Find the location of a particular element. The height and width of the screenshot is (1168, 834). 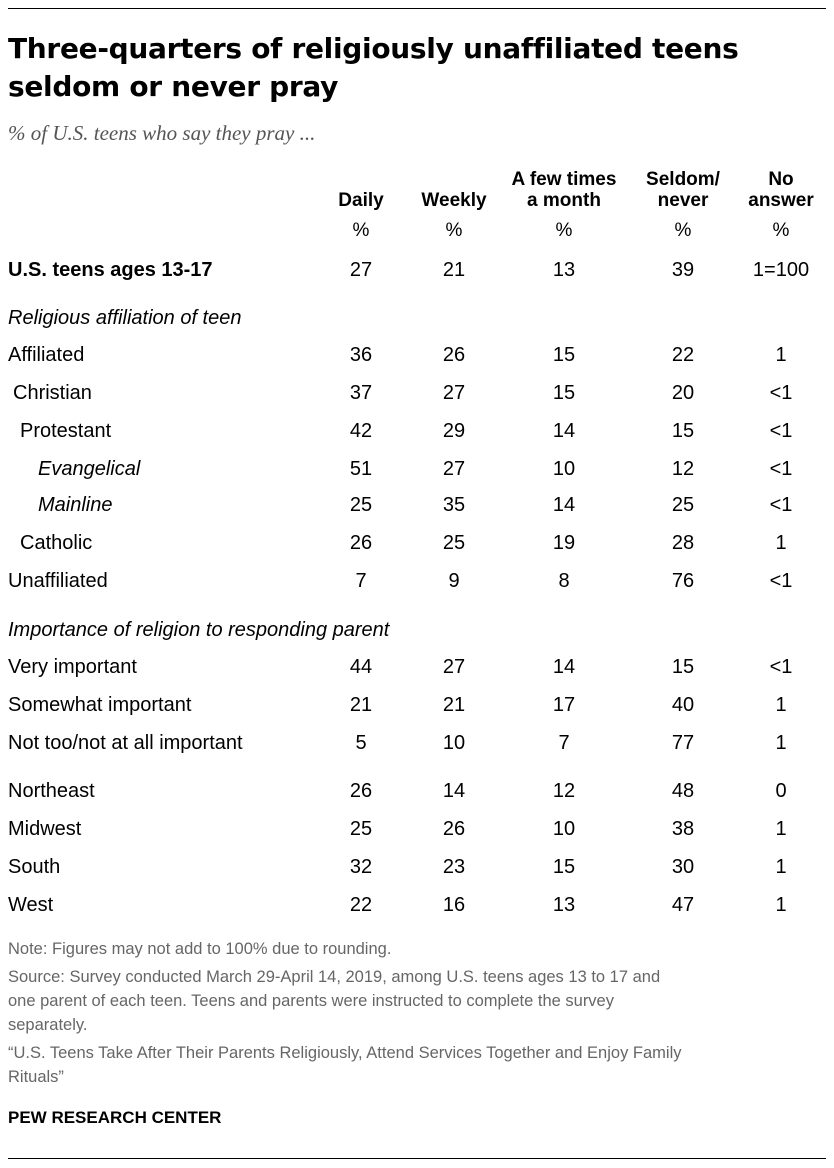

row-label: U.S. teens ages 13-17 is located at coordinates (110, 270).